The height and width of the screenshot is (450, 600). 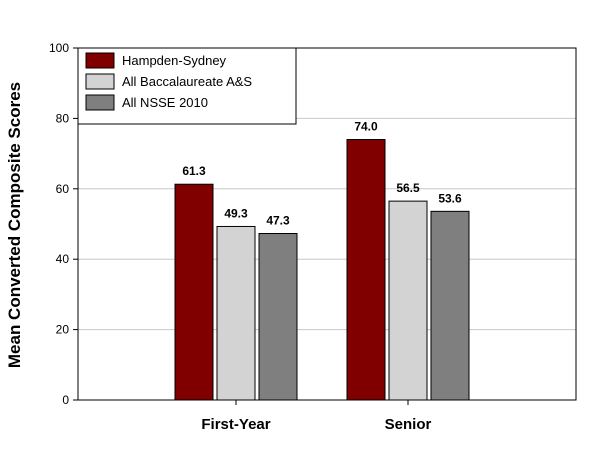 I want to click on y-axis: 0 20 40 60 80 100, so click(x=63, y=224).